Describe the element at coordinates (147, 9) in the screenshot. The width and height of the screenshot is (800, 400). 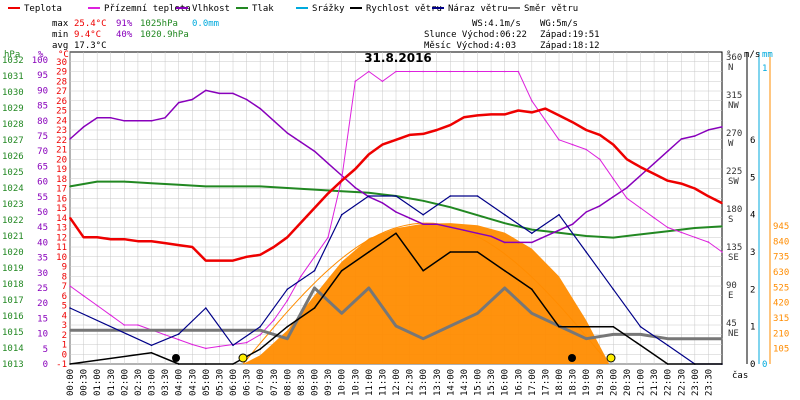
I see `legend-label-dew-point: Přízemní teplota` at that location.